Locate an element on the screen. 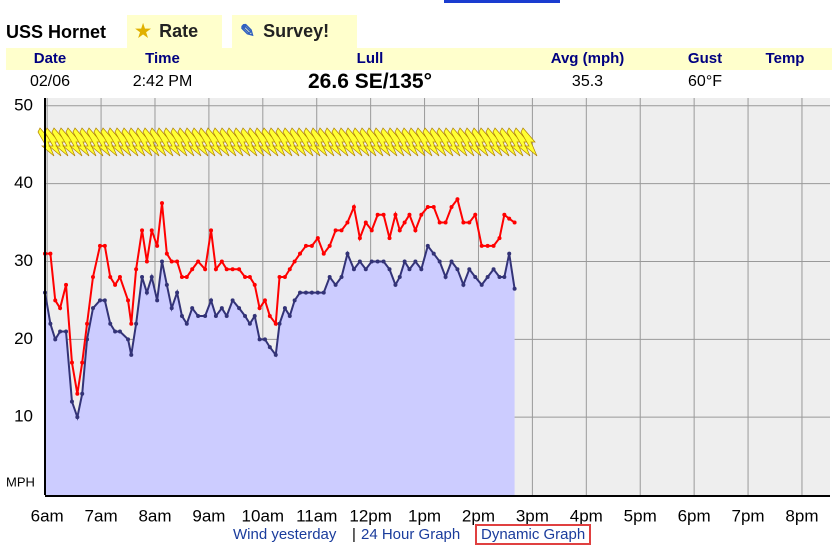 The height and width of the screenshot is (553, 832). x-tick-label: 10am is located at coordinates (263, 515).